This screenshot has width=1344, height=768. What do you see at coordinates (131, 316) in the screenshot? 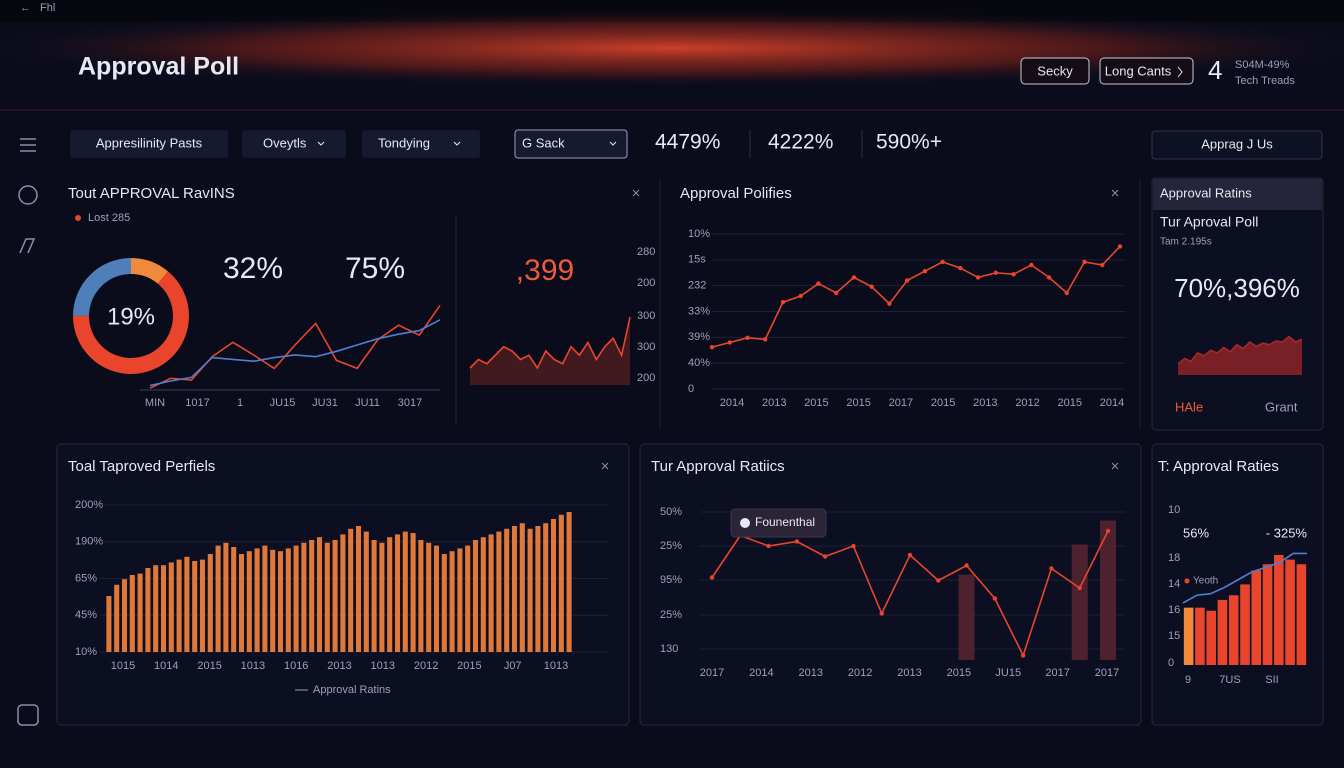
I see `donut-segment` at bounding box center [131, 316].